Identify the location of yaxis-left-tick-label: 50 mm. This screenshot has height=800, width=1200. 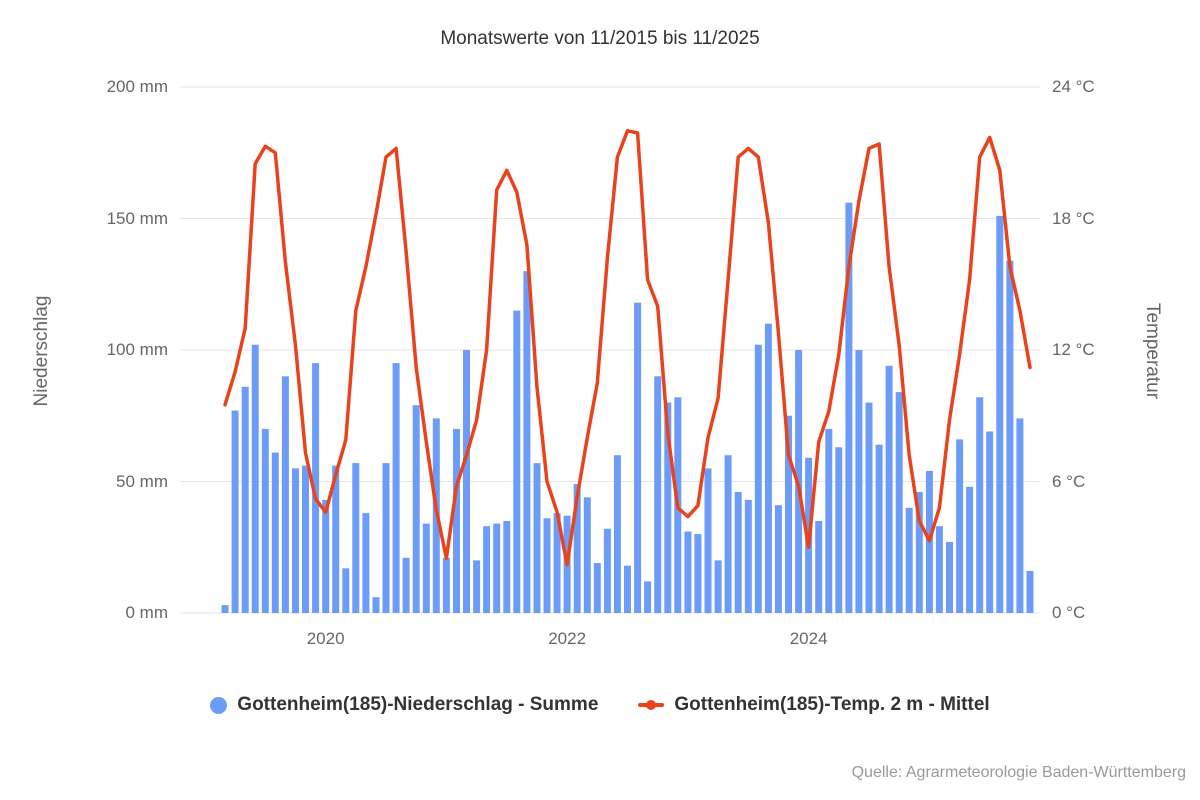
(142, 481).